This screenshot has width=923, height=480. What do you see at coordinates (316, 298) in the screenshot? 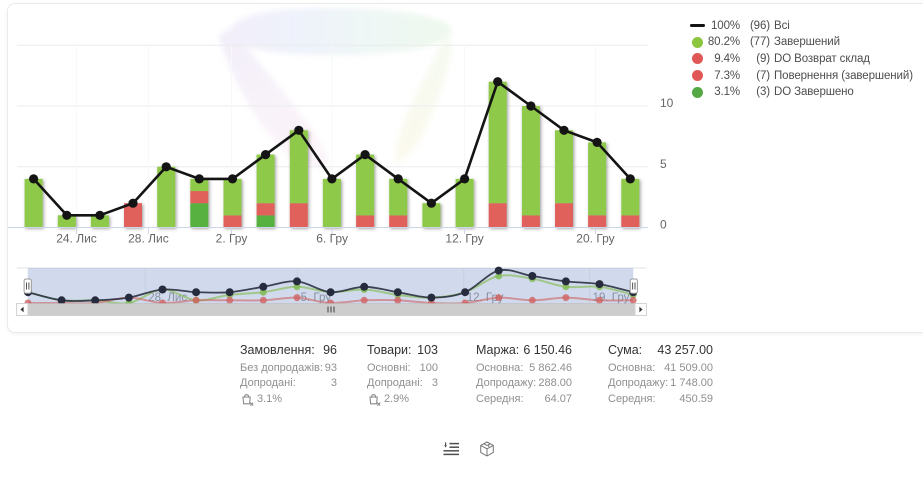
I see `svg-text: 5. Гру` at bounding box center [316, 298].